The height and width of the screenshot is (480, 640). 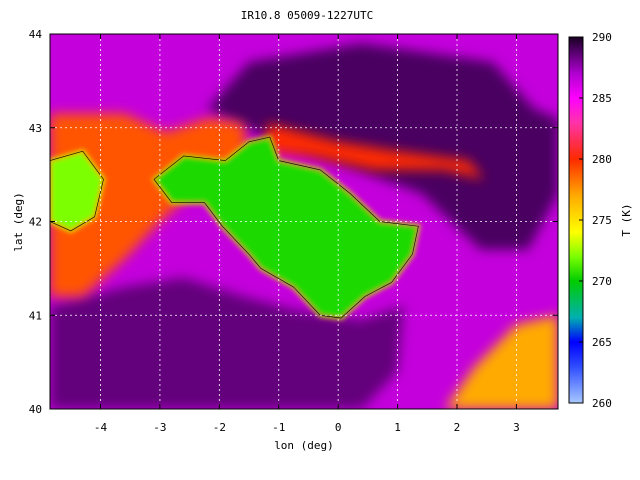 I want to click on colorbar-label: T (K), so click(x=626, y=219).